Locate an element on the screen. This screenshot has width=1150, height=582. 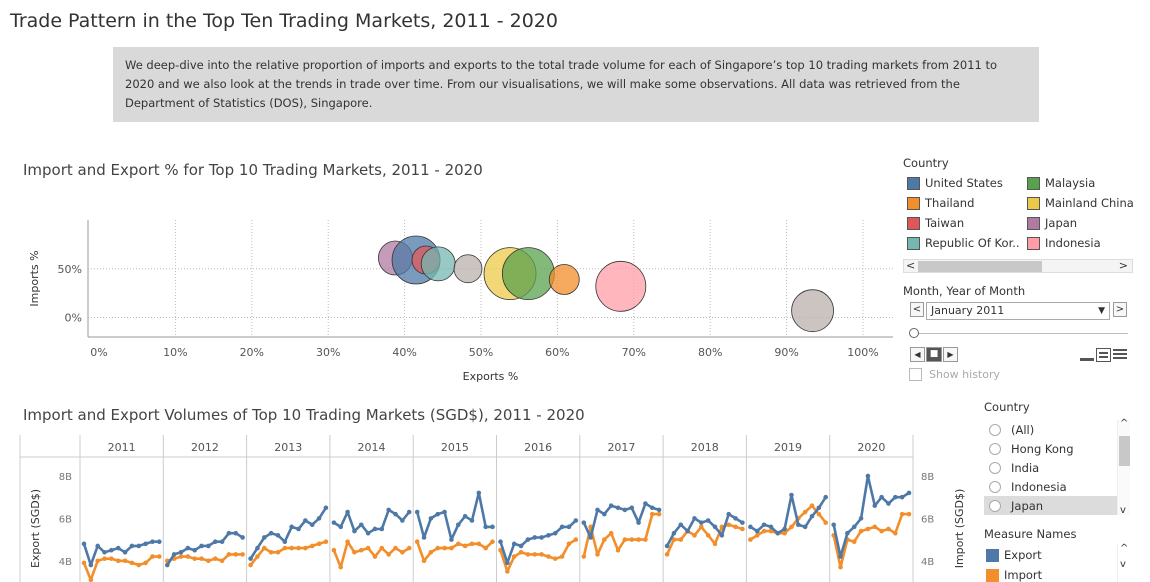
legend-scrollbar: < > is located at coordinates (1018, 266).